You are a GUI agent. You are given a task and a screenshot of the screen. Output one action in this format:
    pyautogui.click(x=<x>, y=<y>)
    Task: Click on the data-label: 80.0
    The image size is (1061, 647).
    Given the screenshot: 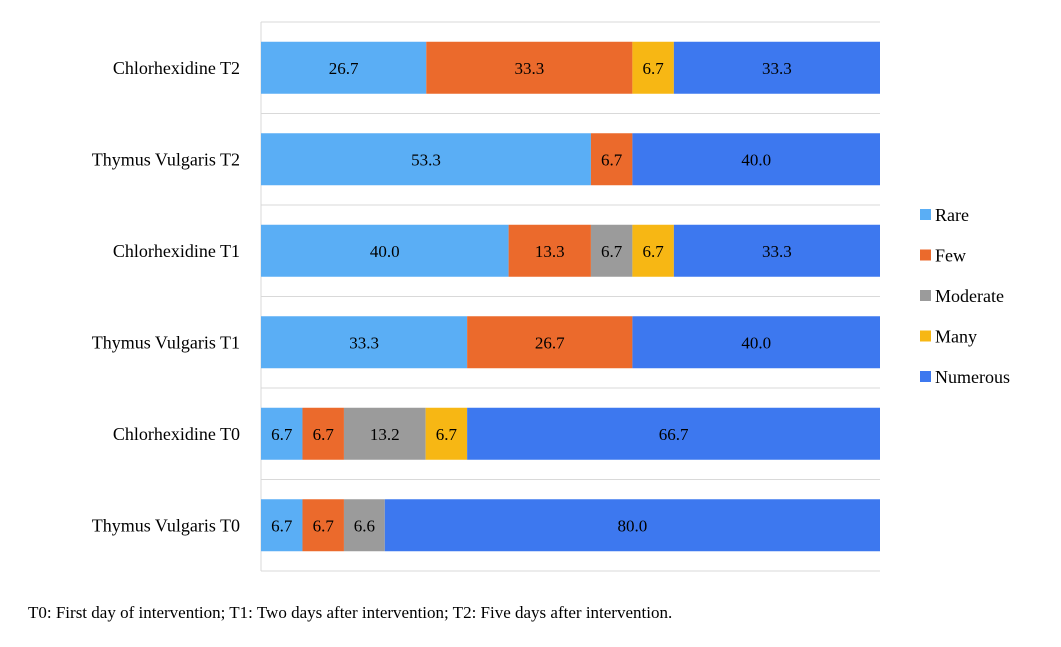 What is the action you would take?
    pyautogui.click(x=633, y=525)
    